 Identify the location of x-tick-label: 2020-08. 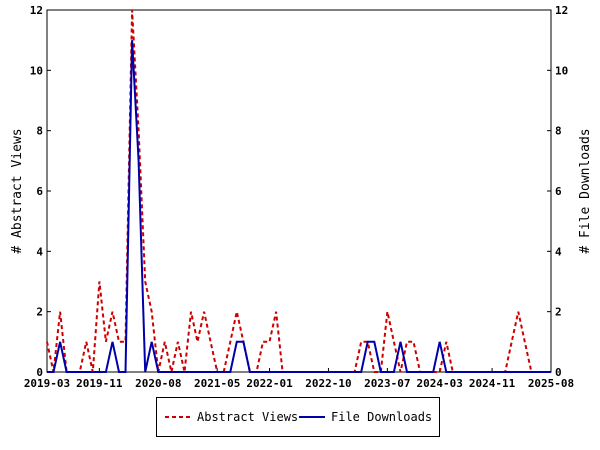
(158, 383).